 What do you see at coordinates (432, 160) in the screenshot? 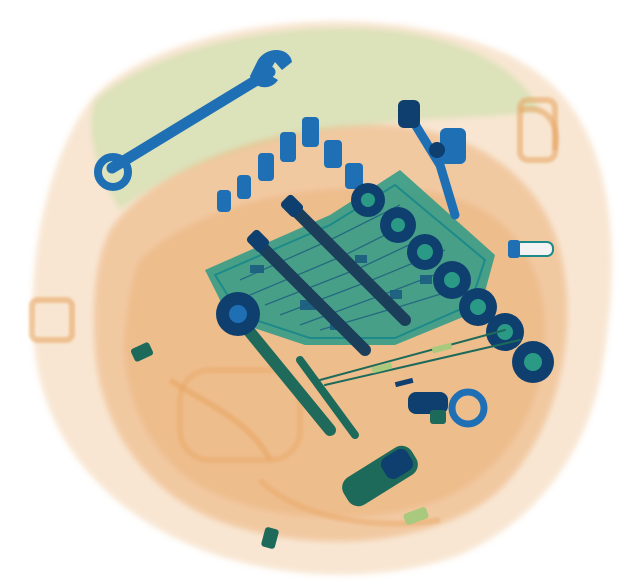
I see `pliers` at bounding box center [432, 160].